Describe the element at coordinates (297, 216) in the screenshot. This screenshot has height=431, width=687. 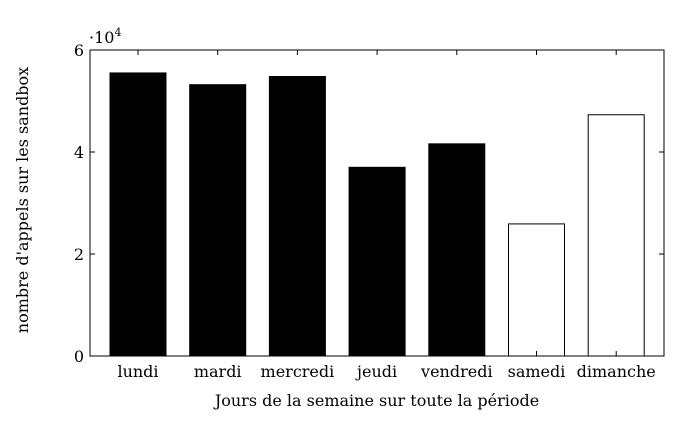
I see `bar-mercredi` at that location.